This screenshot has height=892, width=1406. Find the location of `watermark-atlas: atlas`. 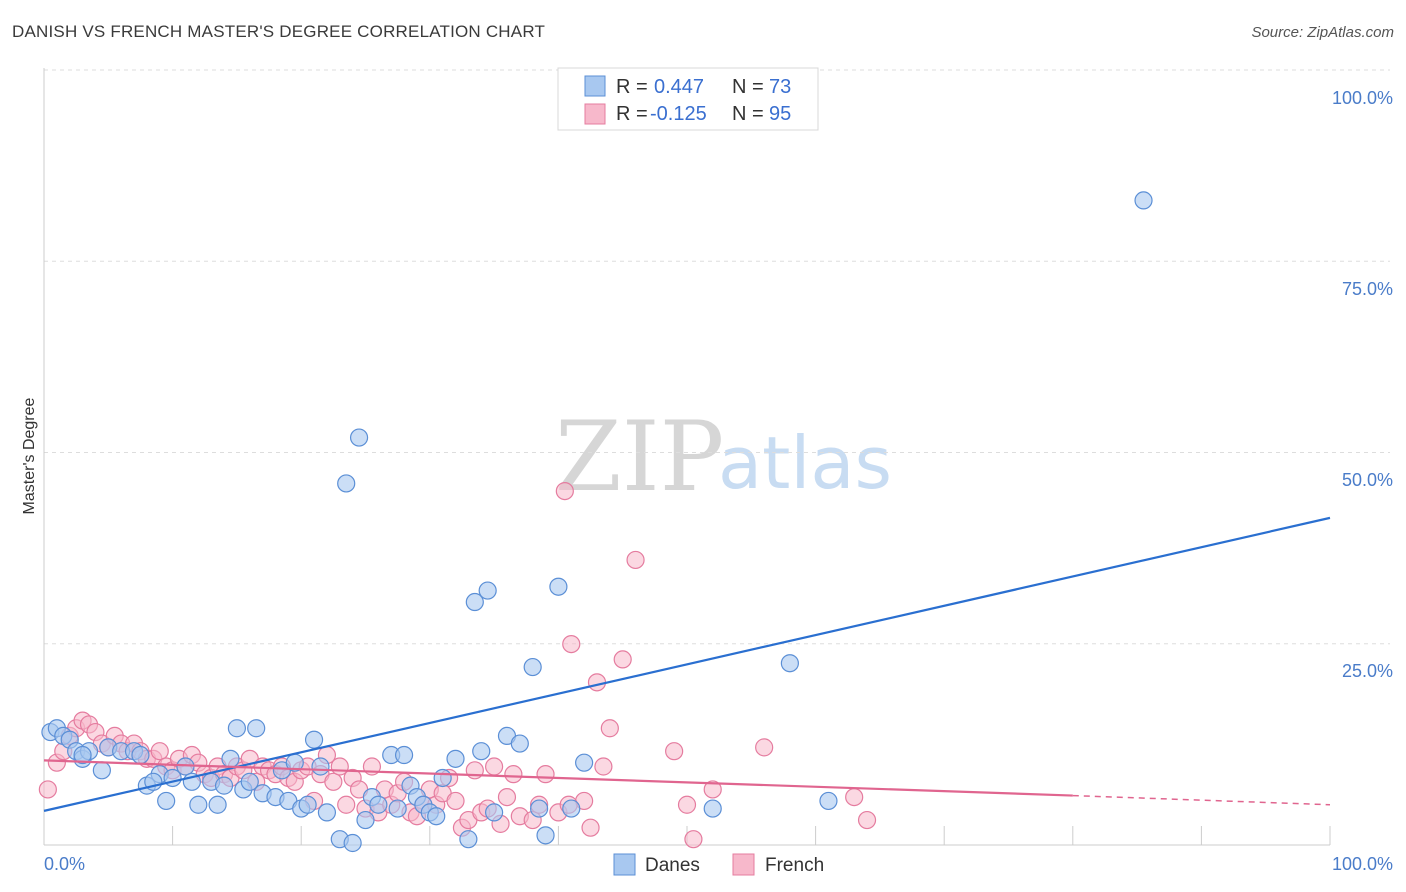

watermark-atlas: atlas is located at coordinates (805, 463).